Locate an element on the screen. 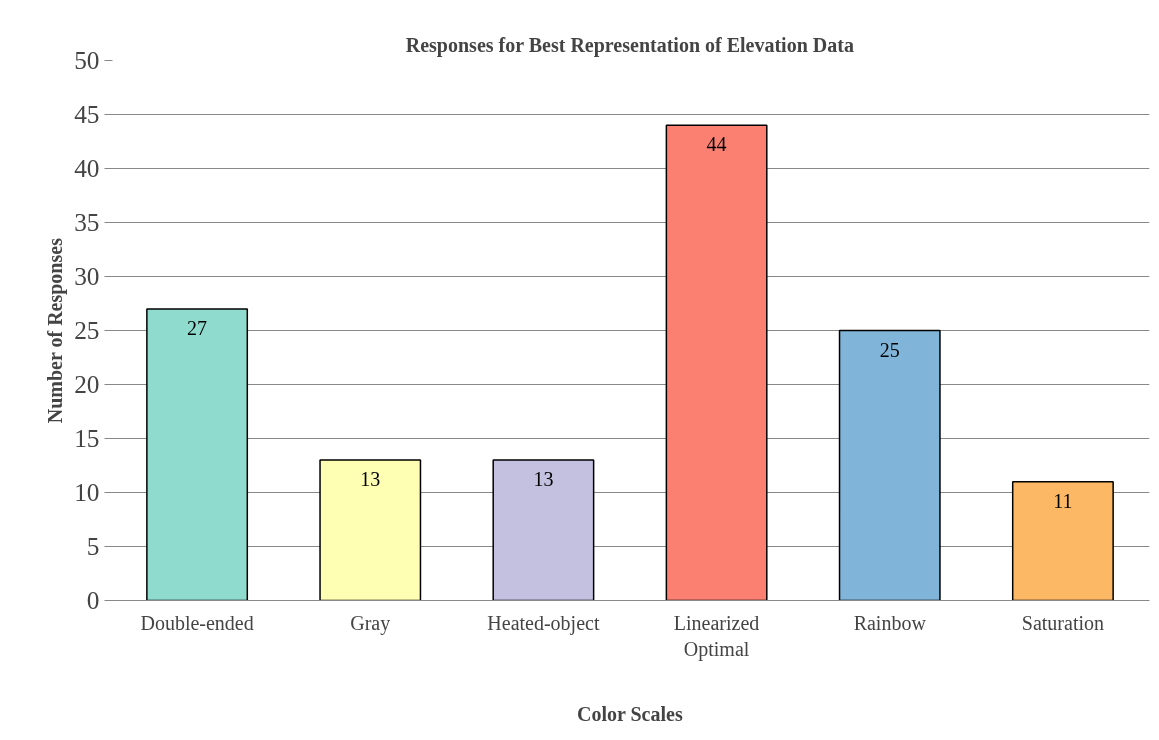 This screenshot has width=1159, height=740. y-tick-label: 40 is located at coordinates (87, 168).